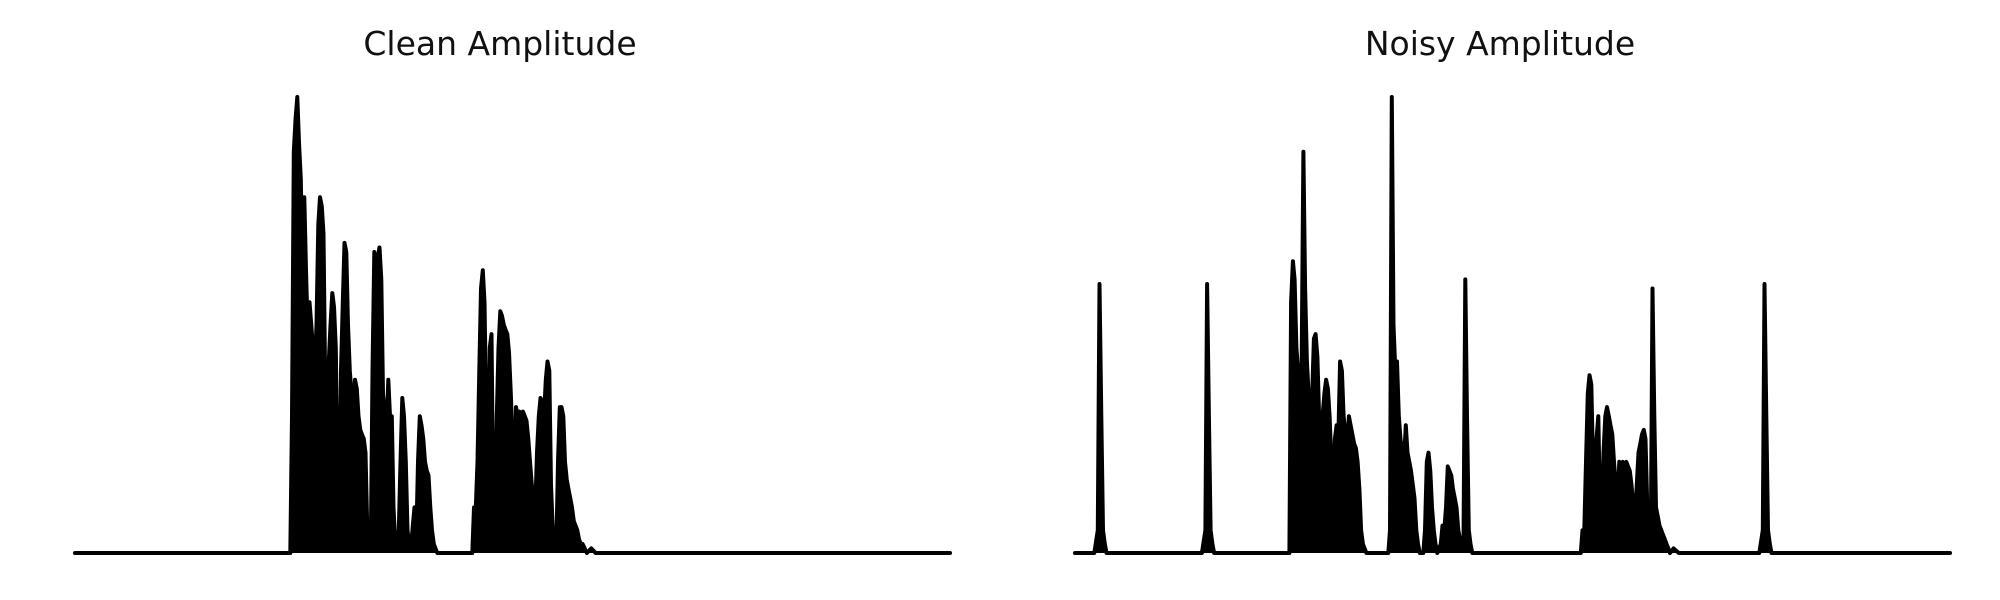 The width and height of the screenshot is (2000, 600). What do you see at coordinates (500, 43) in the screenshot?
I see `clean-amplitude-title: Clean Amplitude` at bounding box center [500, 43].